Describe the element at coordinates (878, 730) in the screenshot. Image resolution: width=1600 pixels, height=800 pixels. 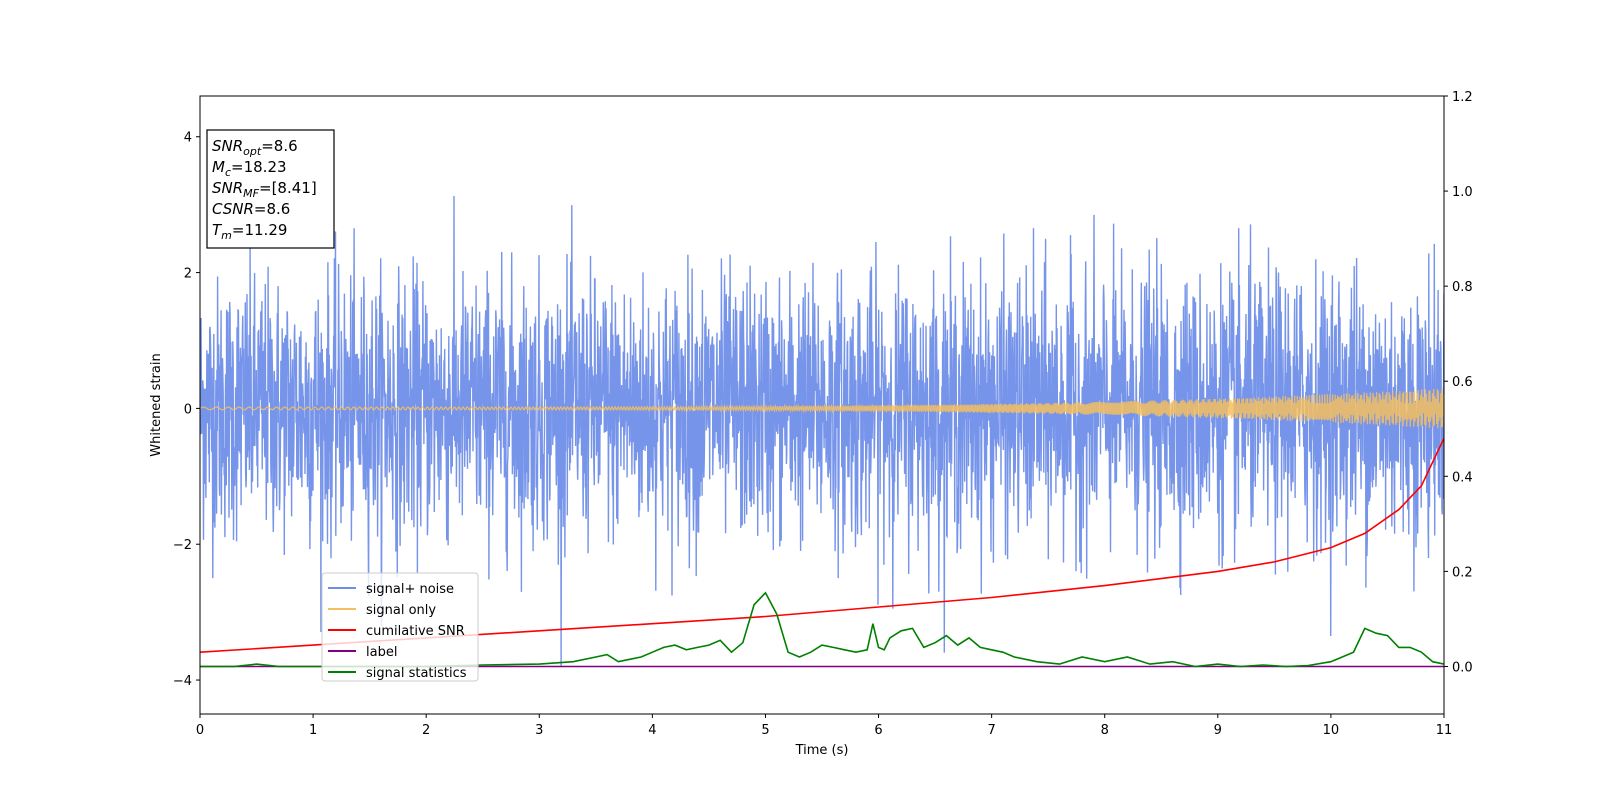
I see `x-tick-label: 6` at that location.